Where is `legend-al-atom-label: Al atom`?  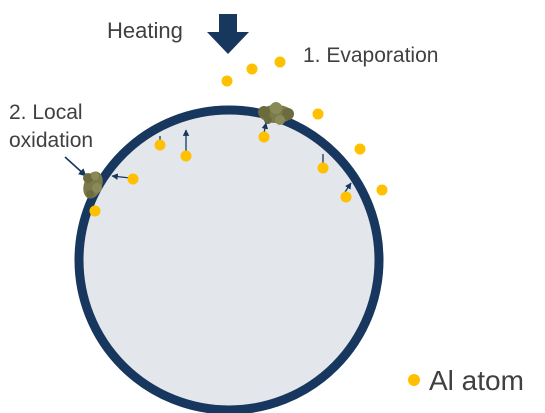
legend-al-atom-label: Al atom is located at coordinates (476, 380).